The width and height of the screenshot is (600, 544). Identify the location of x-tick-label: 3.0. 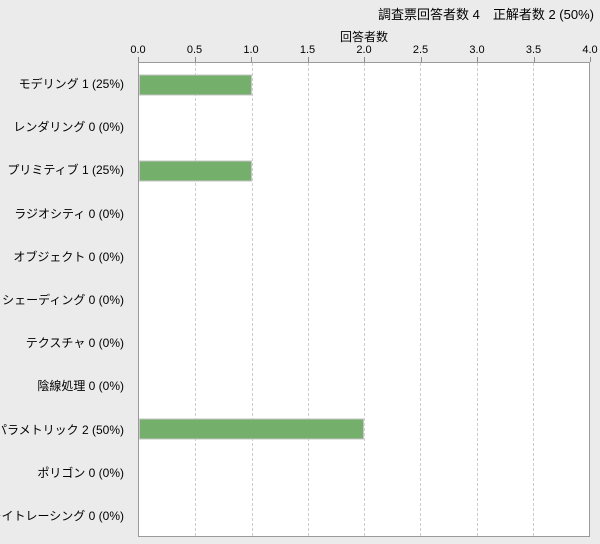
(477, 50).